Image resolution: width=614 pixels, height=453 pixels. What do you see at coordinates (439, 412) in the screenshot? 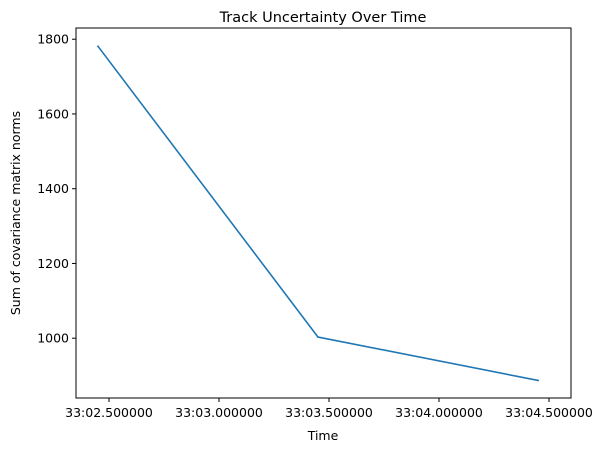
I see `x-tick-label: 33:04.000000` at bounding box center [439, 412].